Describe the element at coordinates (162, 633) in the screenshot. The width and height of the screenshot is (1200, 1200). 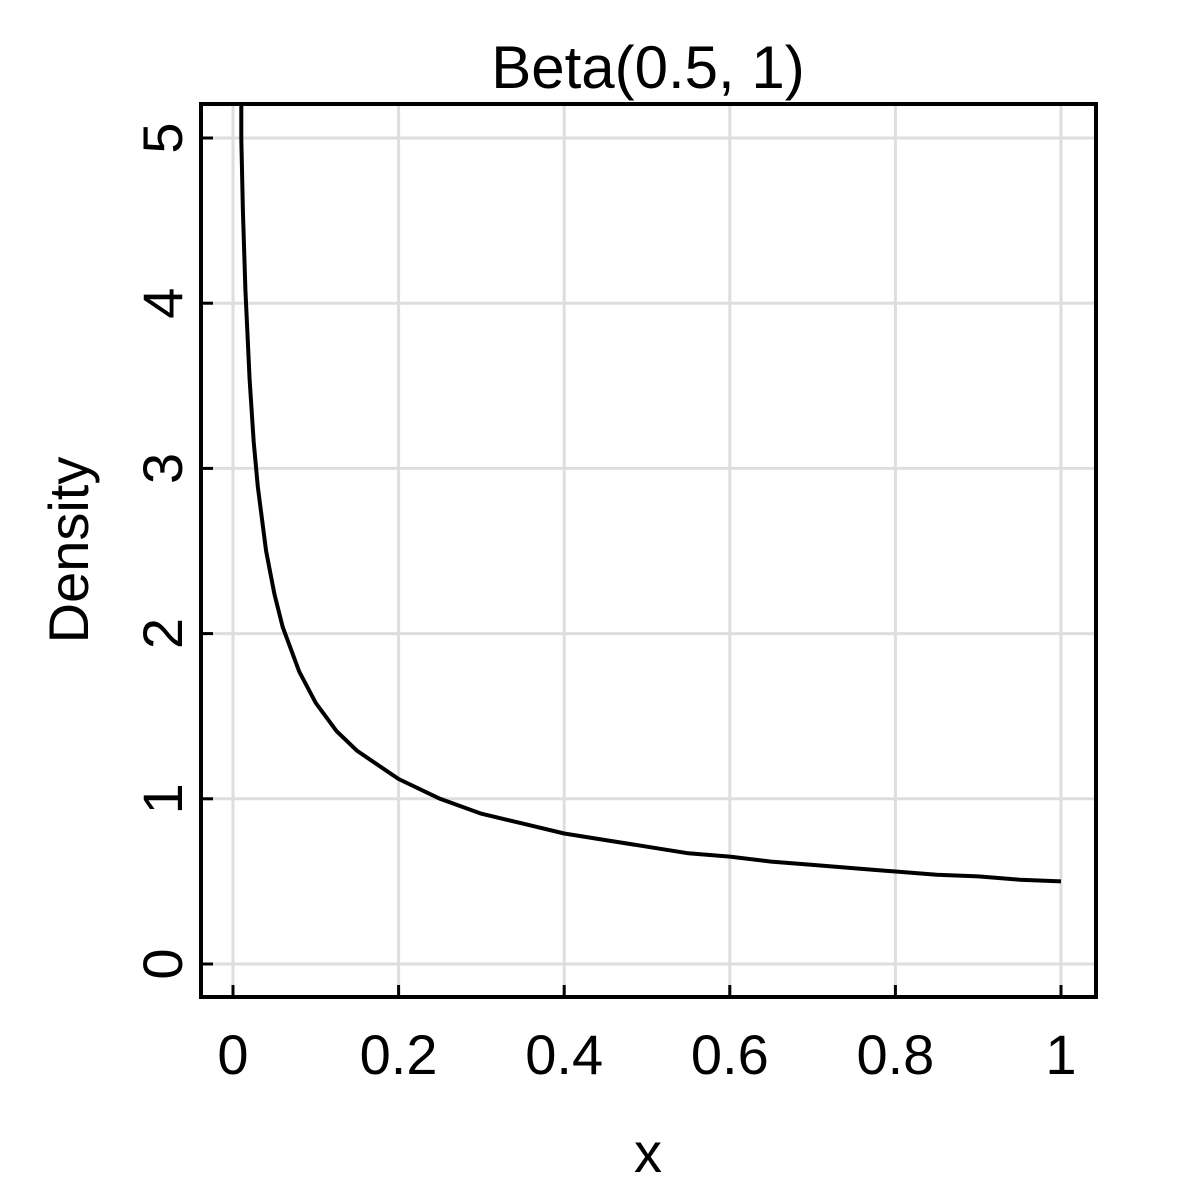
I see `y-tick-label: 2` at that location.